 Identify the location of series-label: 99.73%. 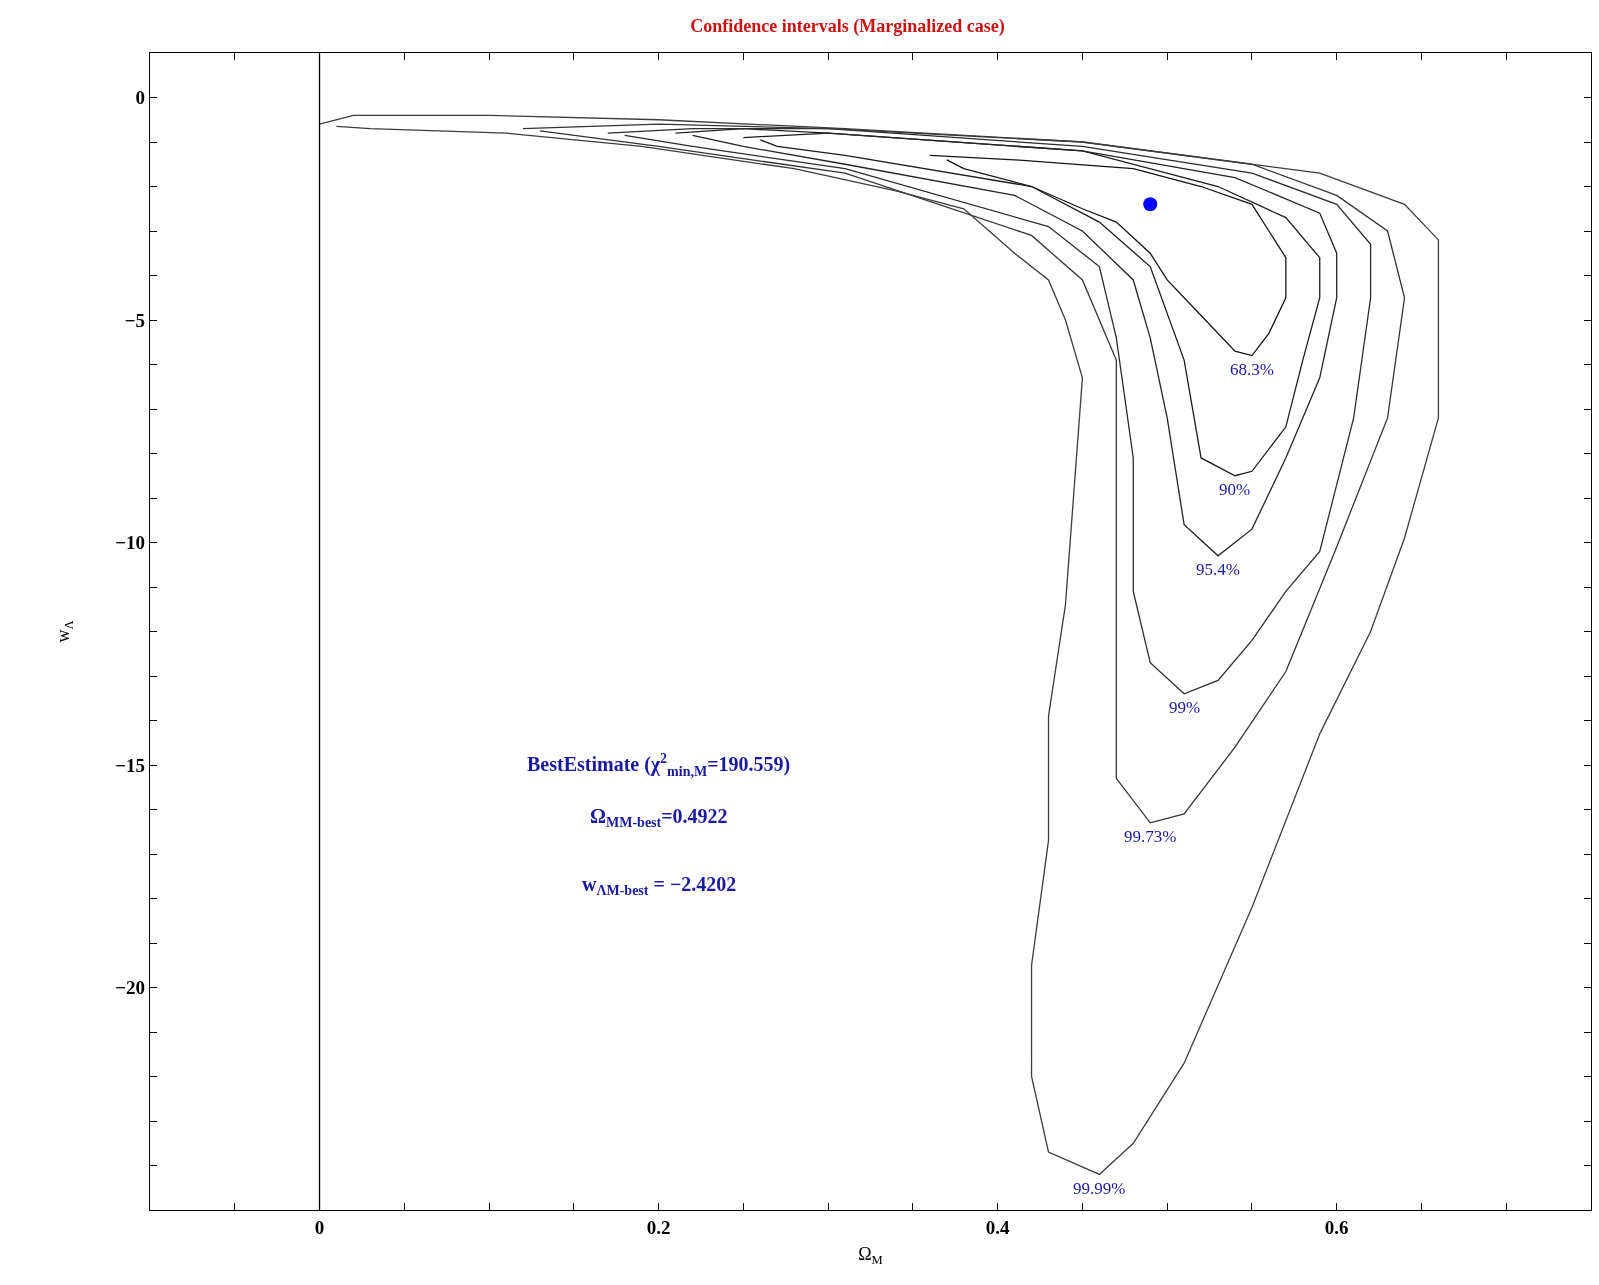
(1150, 836).